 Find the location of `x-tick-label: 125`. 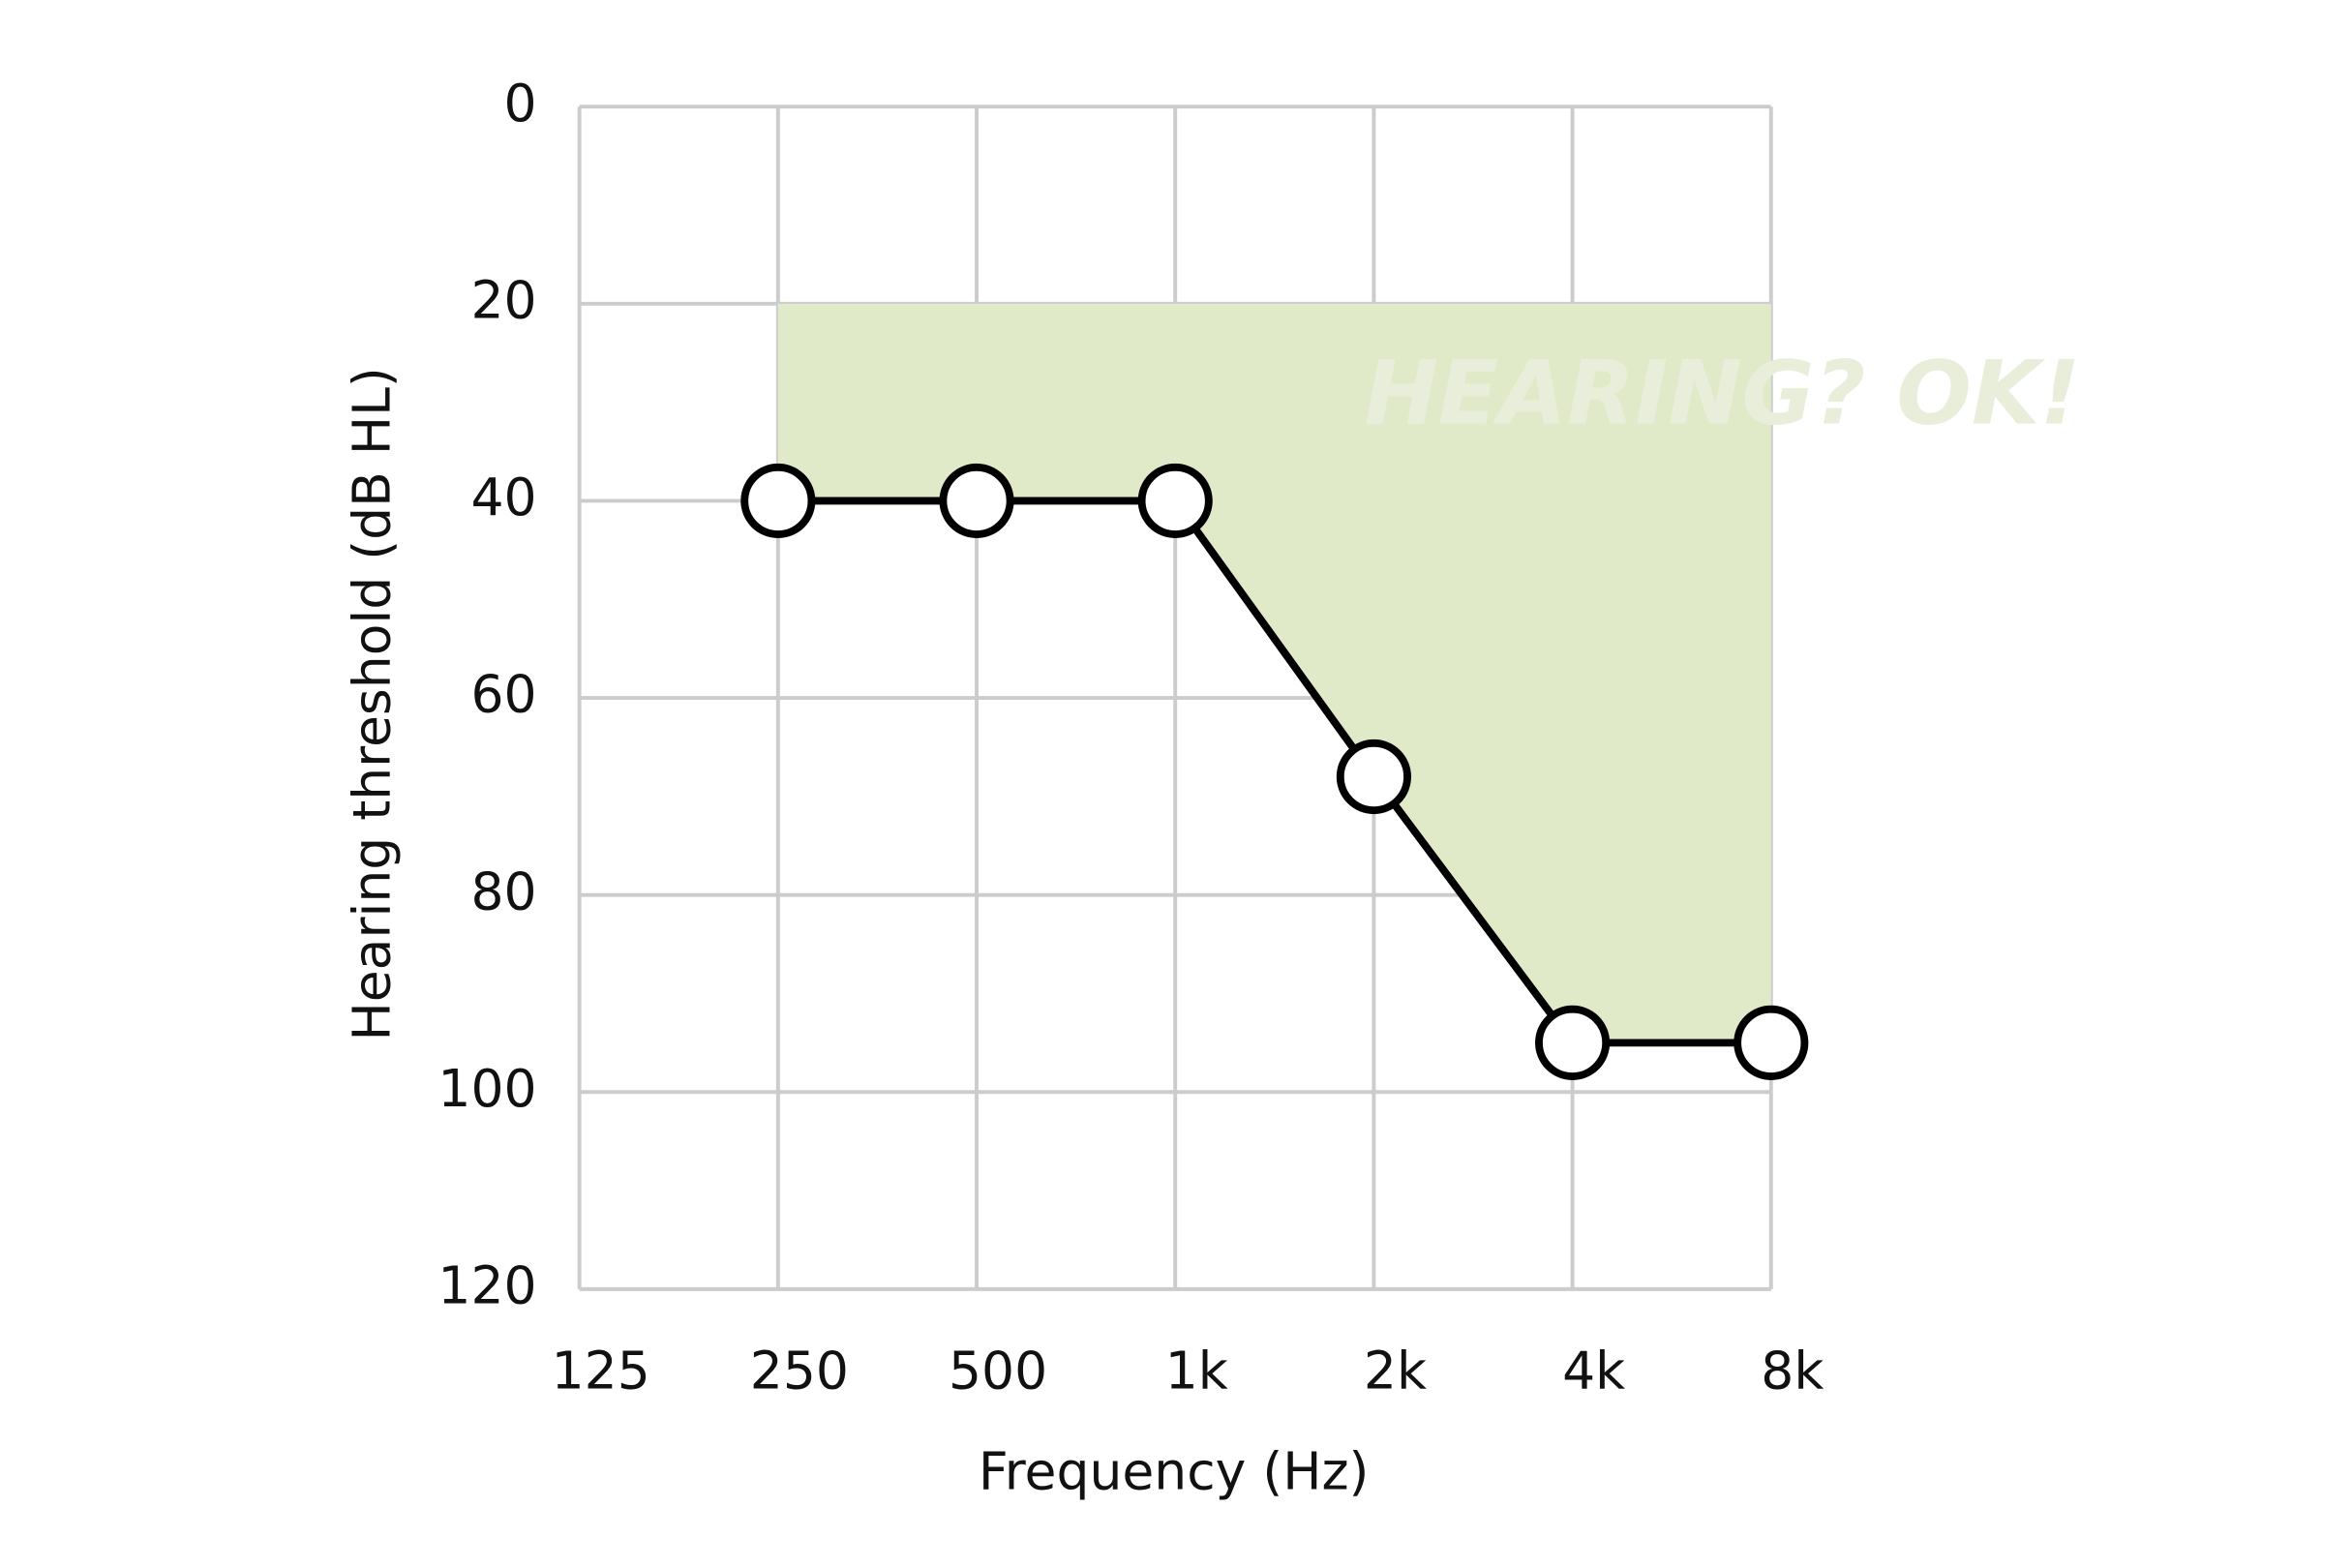

x-tick-label: 125 is located at coordinates (601, 1371).